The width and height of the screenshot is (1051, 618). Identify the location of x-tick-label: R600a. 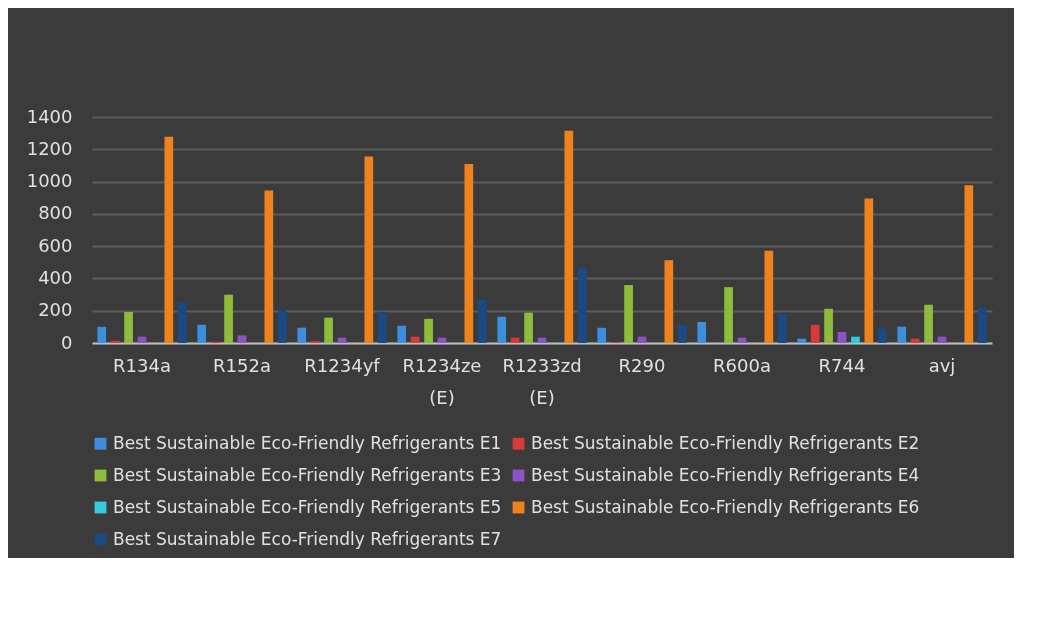
(742, 365).